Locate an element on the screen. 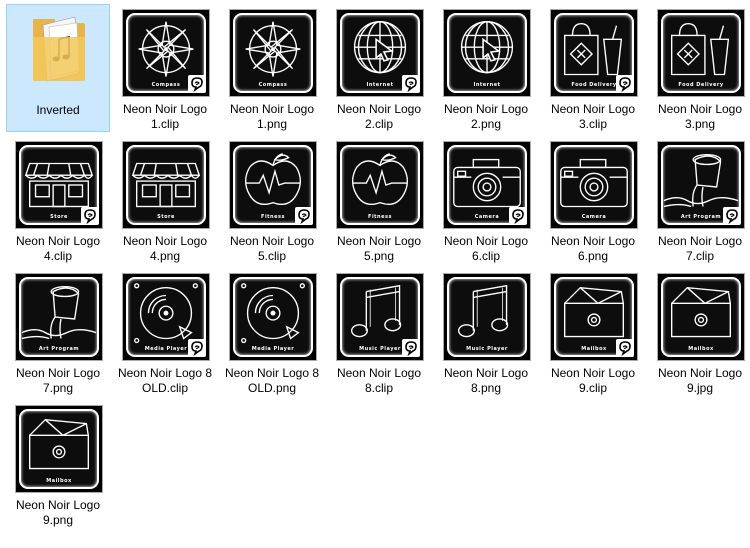 This screenshot has height=548, width=750. file-label: Neon Noir Logo 8.png is located at coordinates (486, 380).